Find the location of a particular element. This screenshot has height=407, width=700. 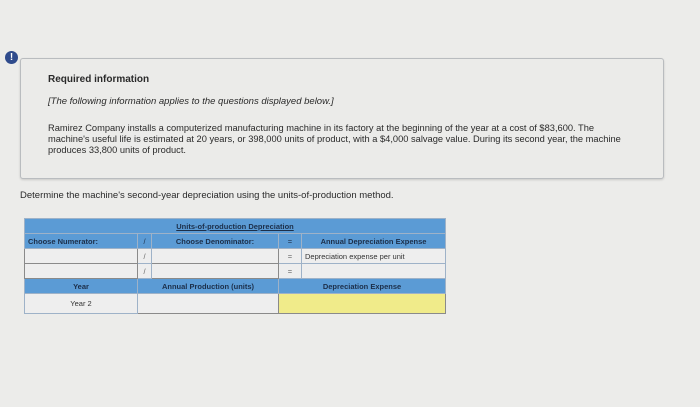

table-title: Units-of-production Depreciation is located at coordinates (235, 226).